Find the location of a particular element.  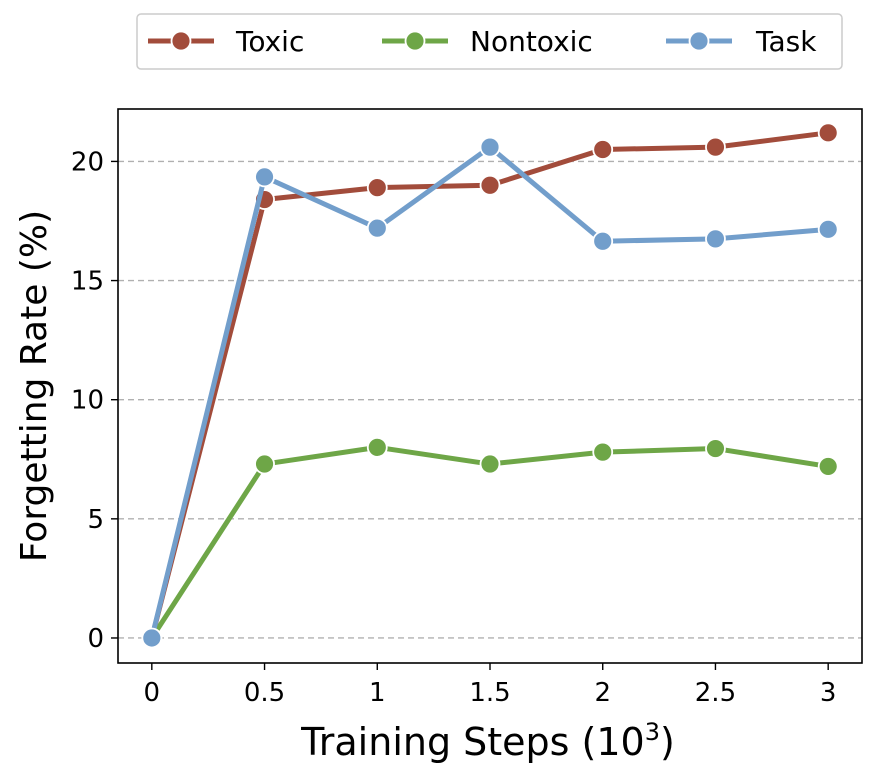

x-axis-label-superscript: 3 is located at coordinates (652, 732).